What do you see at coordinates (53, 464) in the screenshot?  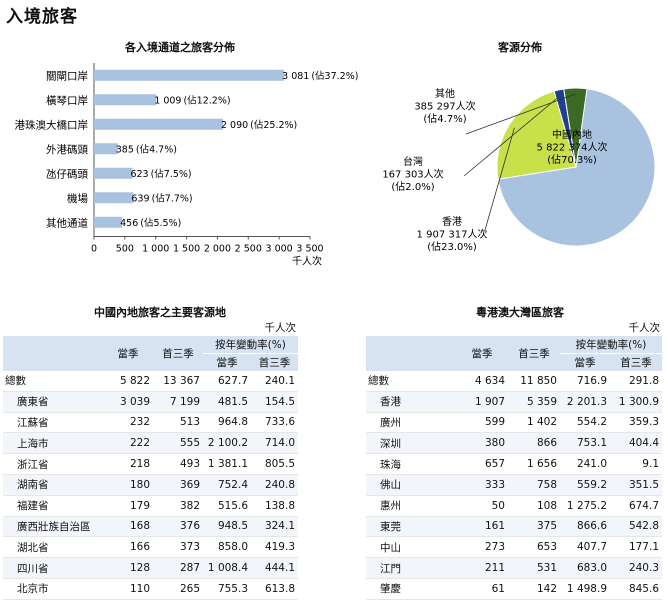 I see `cell-name: 浙江省` at bounding box center [53, 464].